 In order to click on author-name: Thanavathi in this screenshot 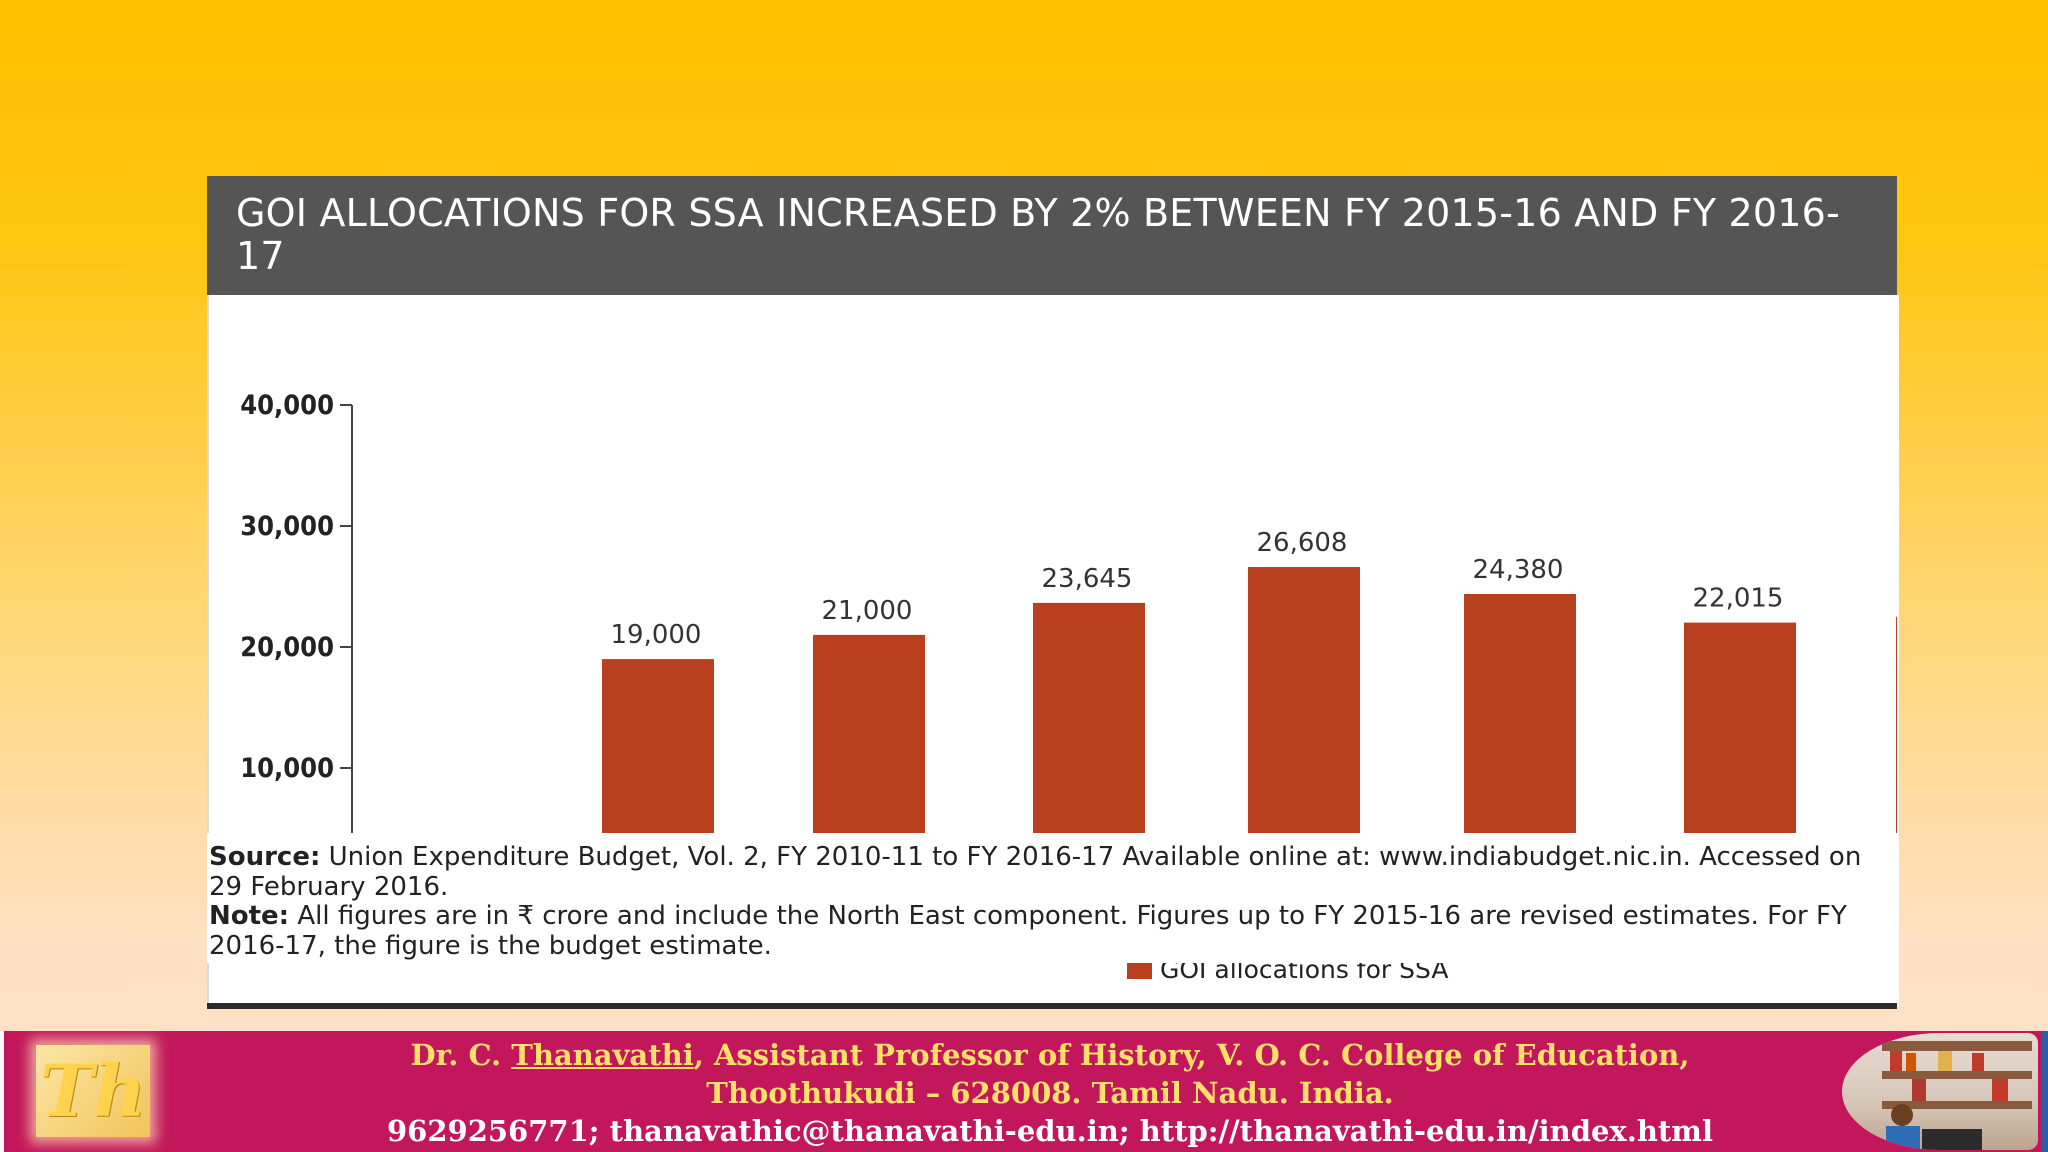, I will do `click(602, 1055)`.